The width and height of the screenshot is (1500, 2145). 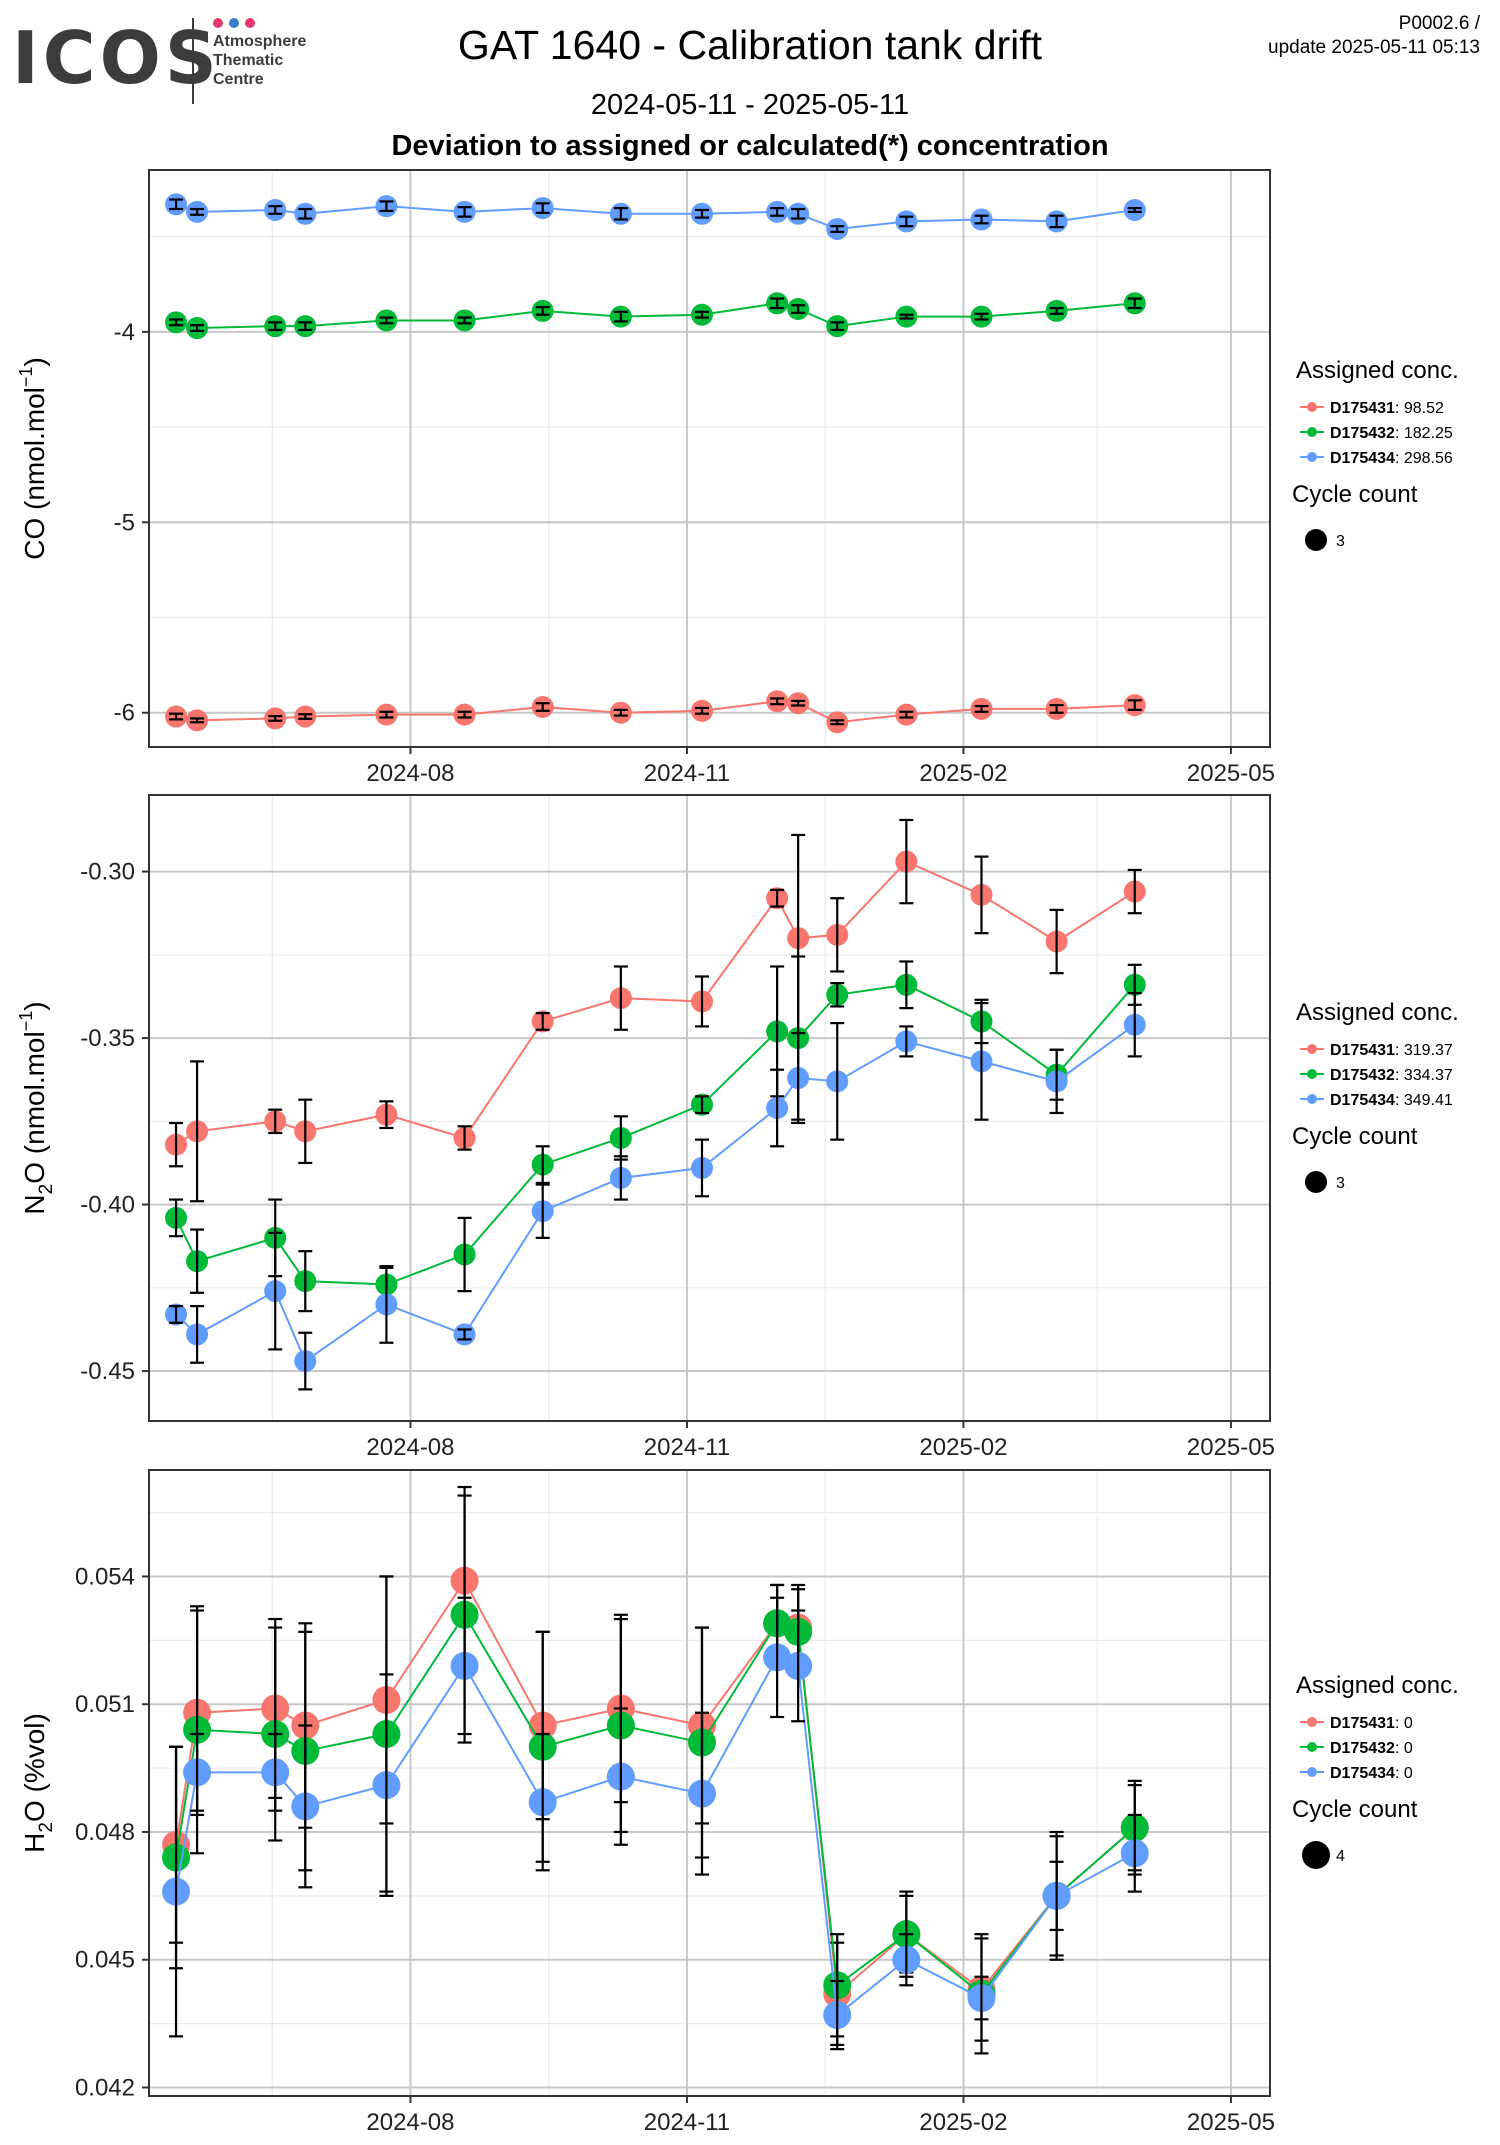 What do you see at coordinates (107, 1205) in the screenshot?
I see `y-tick-label: -0.40` at bounding box center [107, 1205].